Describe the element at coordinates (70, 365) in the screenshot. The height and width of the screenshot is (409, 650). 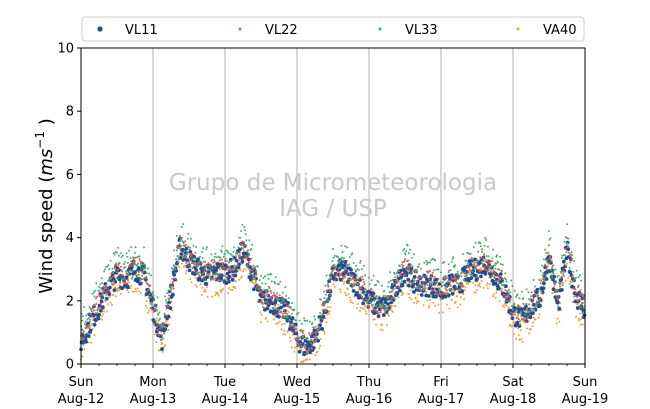
I see `y-tick-label: 0` at that location.